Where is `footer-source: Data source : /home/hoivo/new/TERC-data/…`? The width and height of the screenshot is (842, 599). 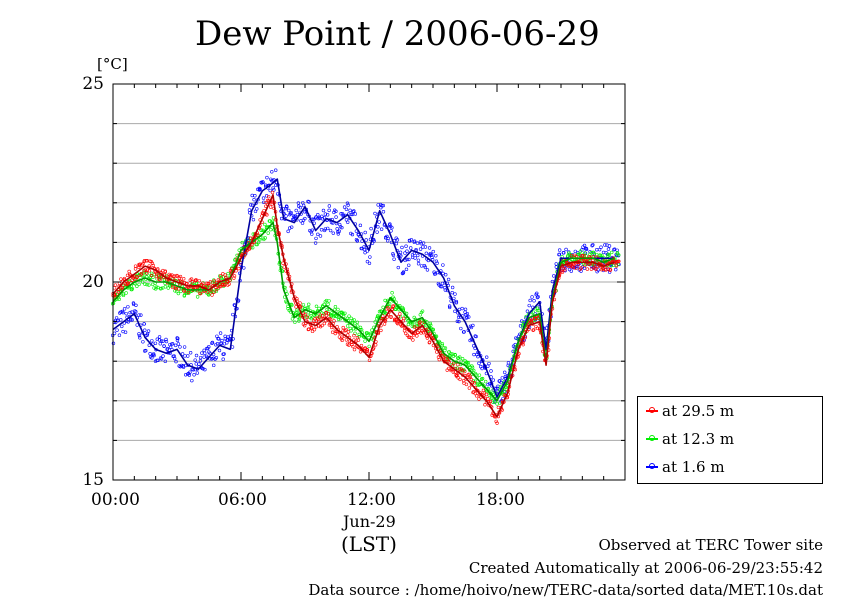
footer-source: Data source : /home/hoivo/new/TERC-data/… is located at coordinates (565, 590).